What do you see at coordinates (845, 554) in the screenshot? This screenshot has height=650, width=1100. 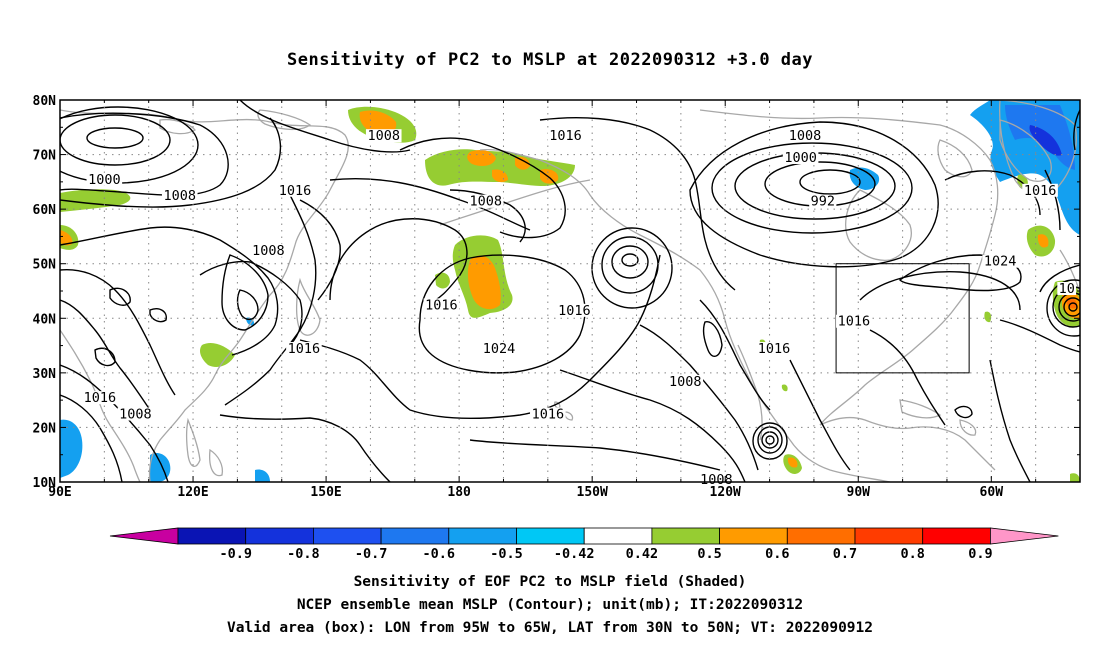 I see `colorbar-label: 0.7` at bounding box center [845, 554].